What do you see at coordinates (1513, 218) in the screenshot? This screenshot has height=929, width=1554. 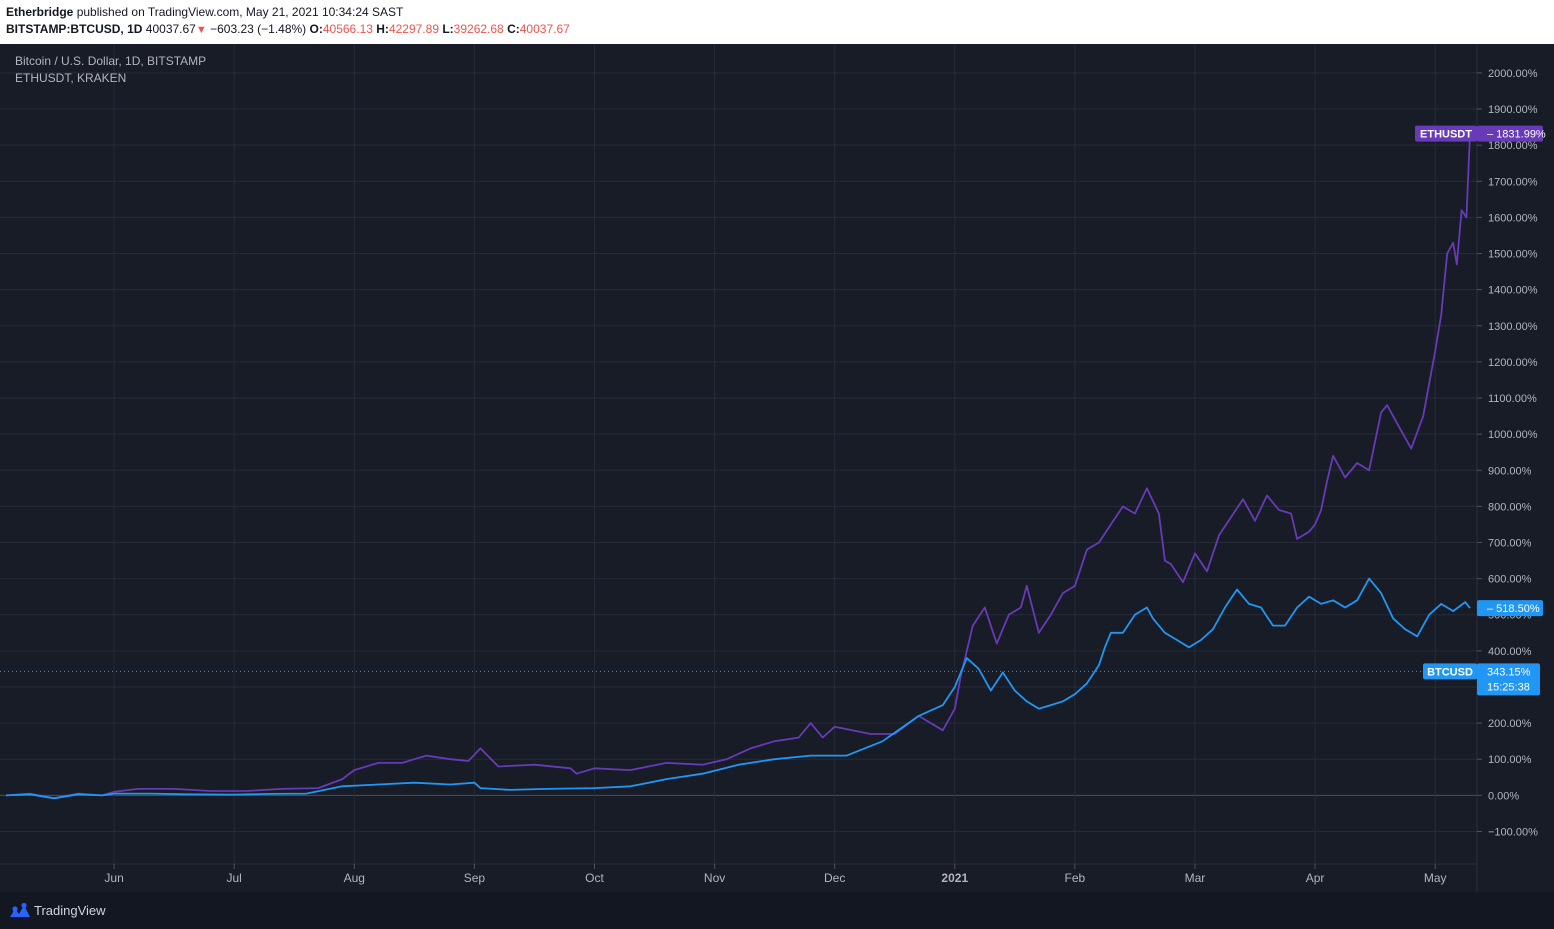 I see `y-tick-label: 1600.00%` at bounding box center [1513, 218].